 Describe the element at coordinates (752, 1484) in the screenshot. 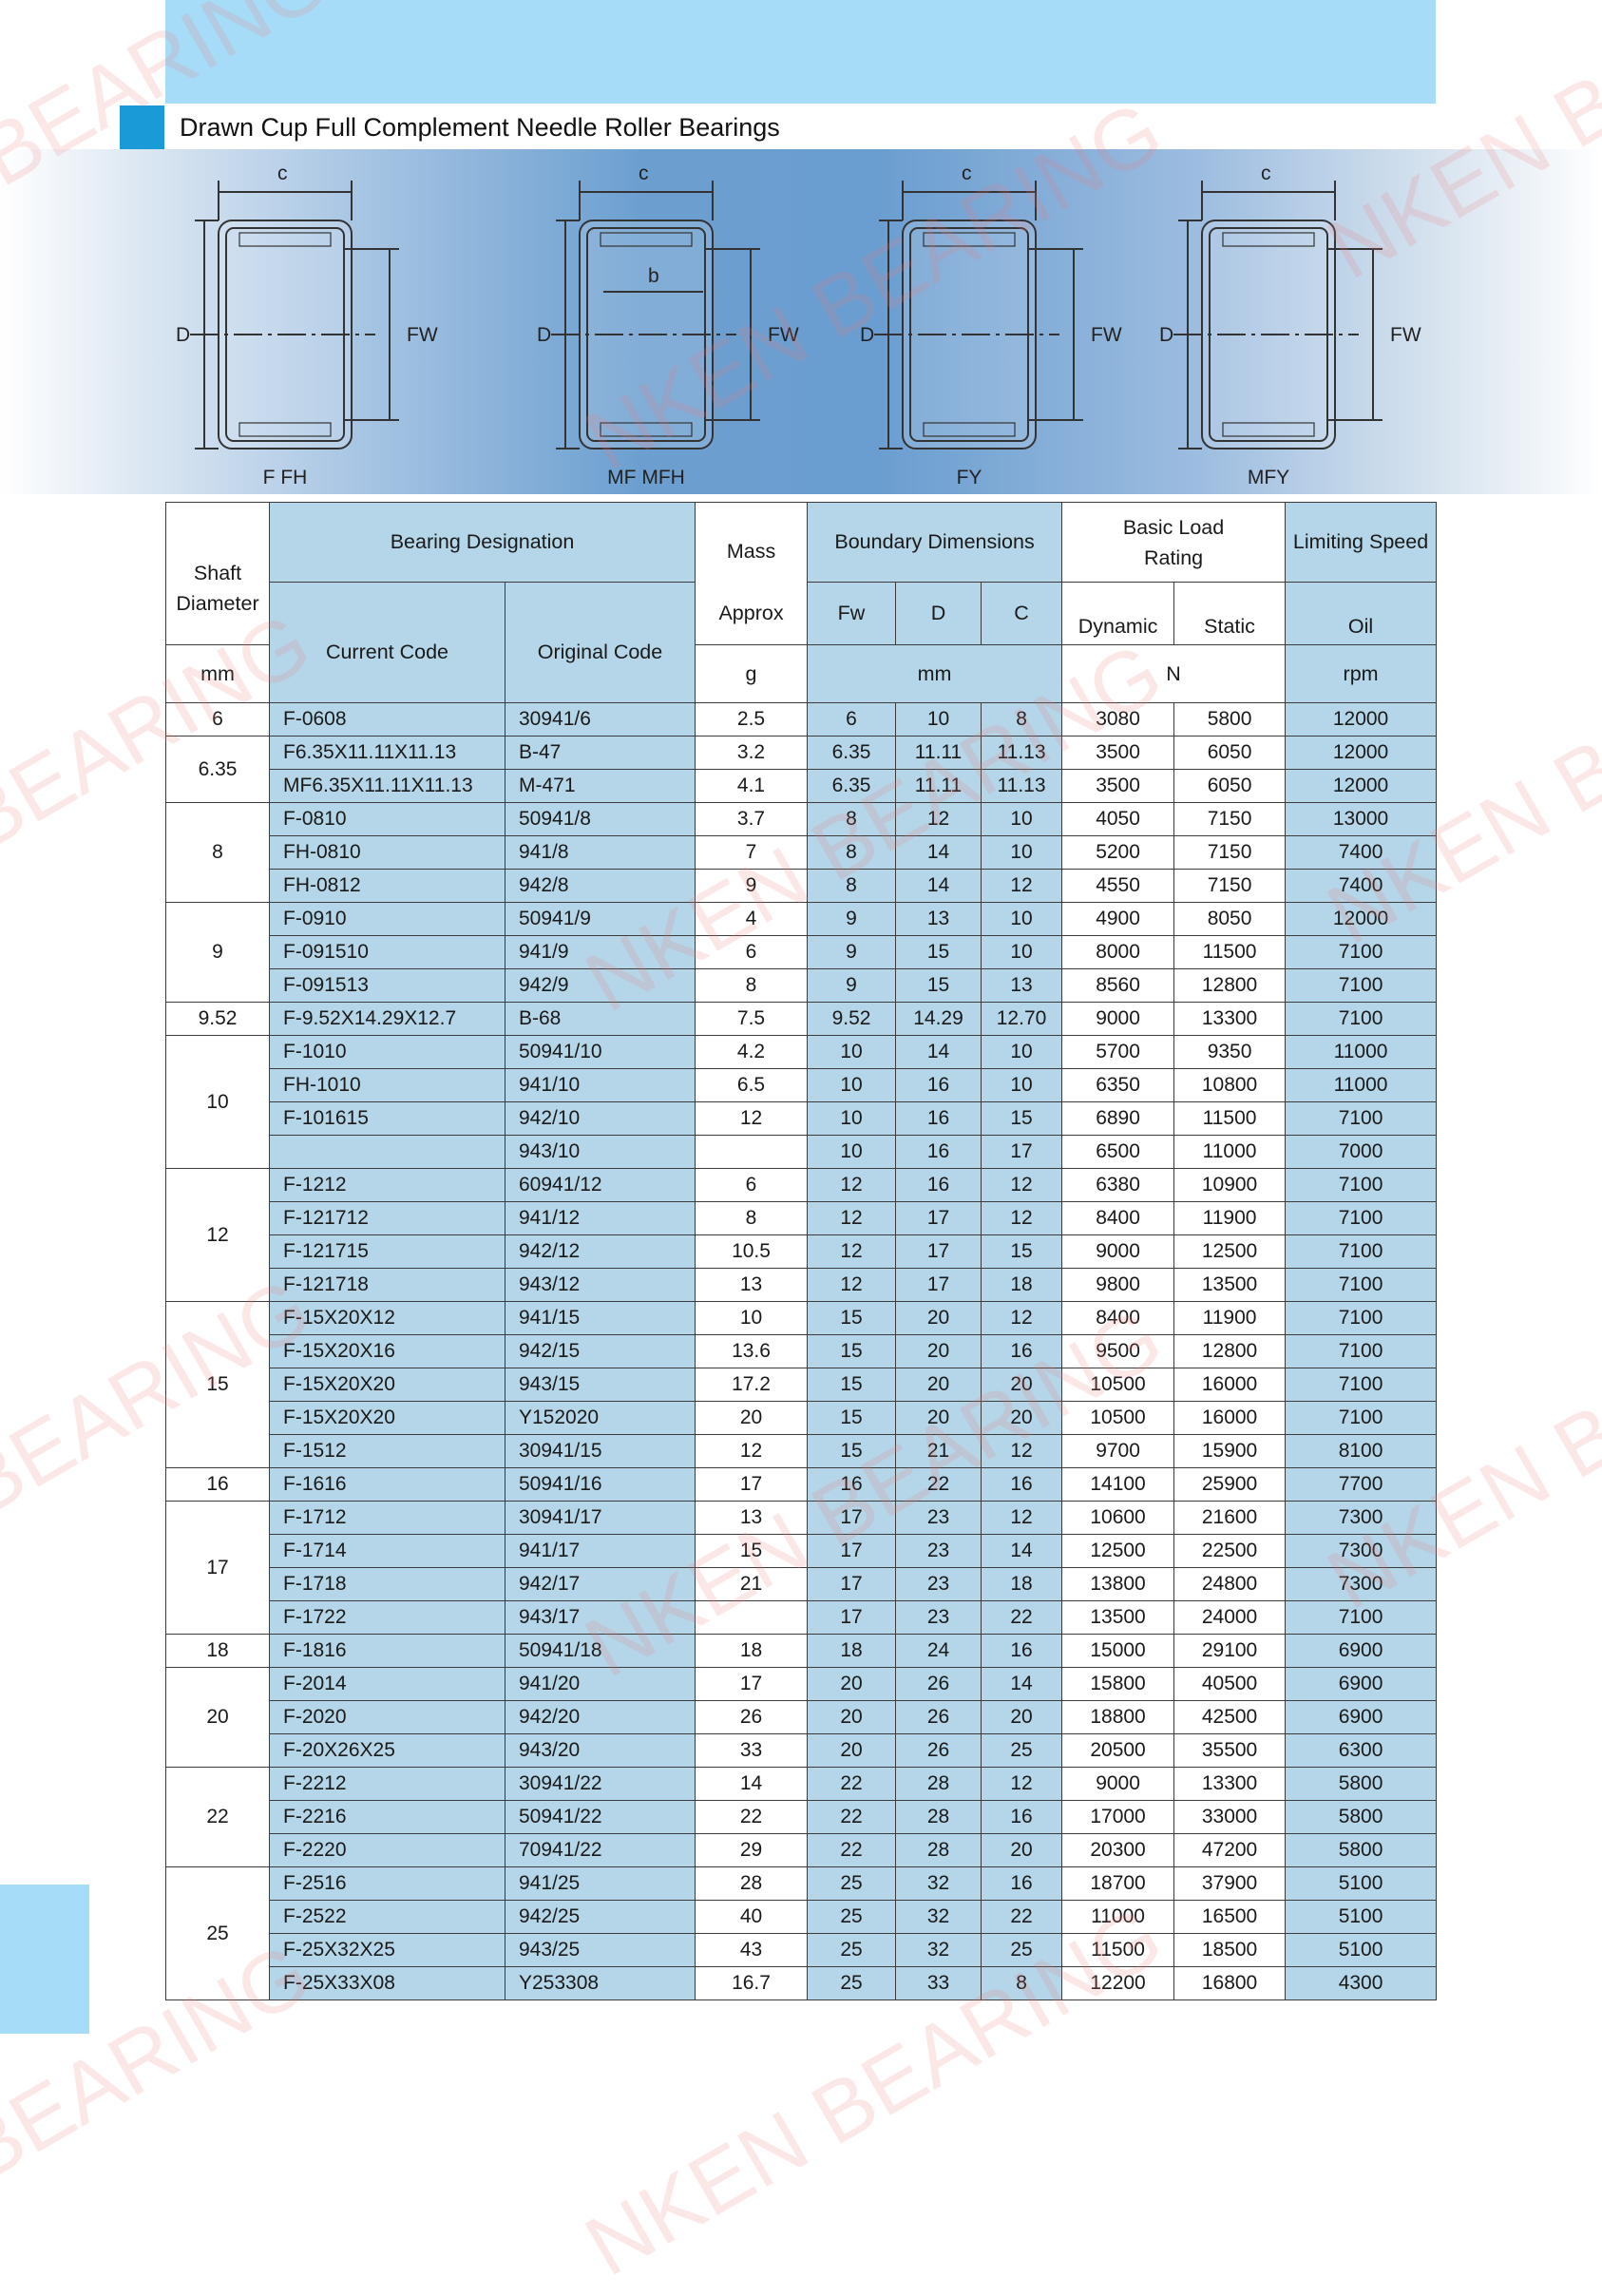

I see `mass-cell: 17` at that location.